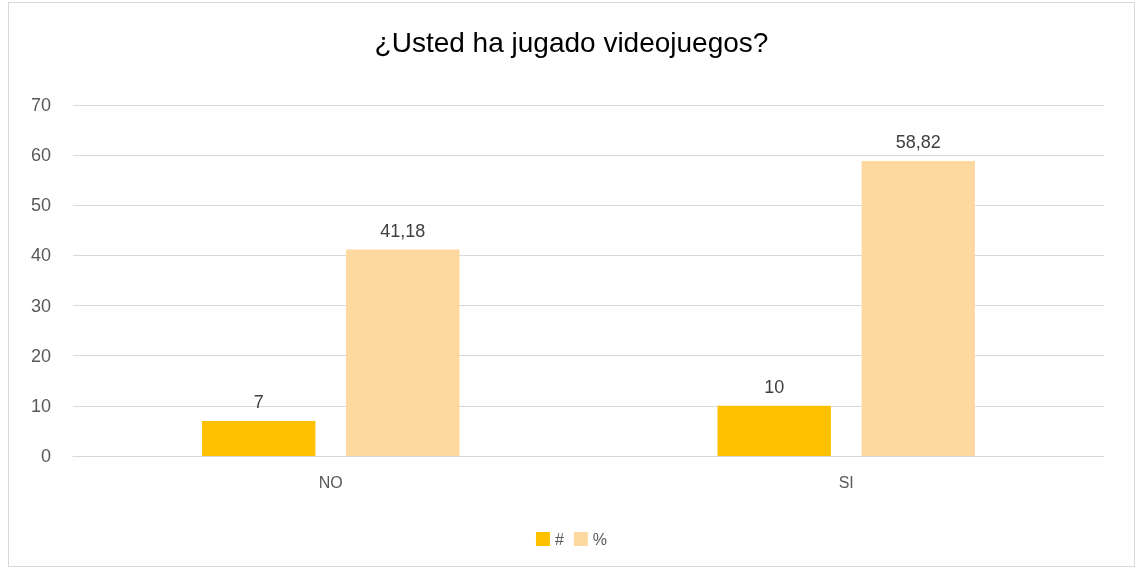  What do you see at coordinates (40, 405) in the screenshot?
I see `y-tick-label: 10` at bounding box center [40, 405].